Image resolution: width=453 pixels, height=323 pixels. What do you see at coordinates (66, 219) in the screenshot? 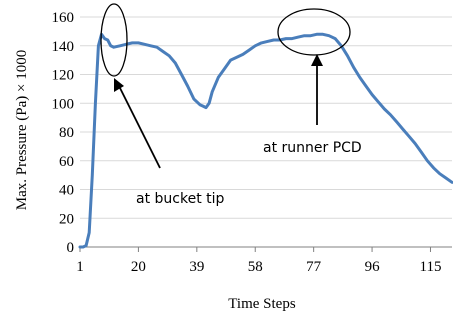
I see `y-tick-label: 20` at bounding box center [66, 219].